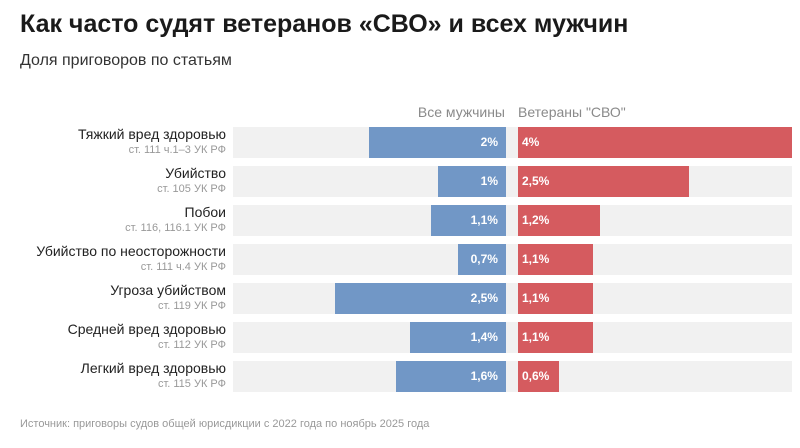 The width and height of the screenshot is (800, 448). Describe the element at coordinates (451, 376) in the screenshot. I see `bar-all-men: 1,6%` at that location.